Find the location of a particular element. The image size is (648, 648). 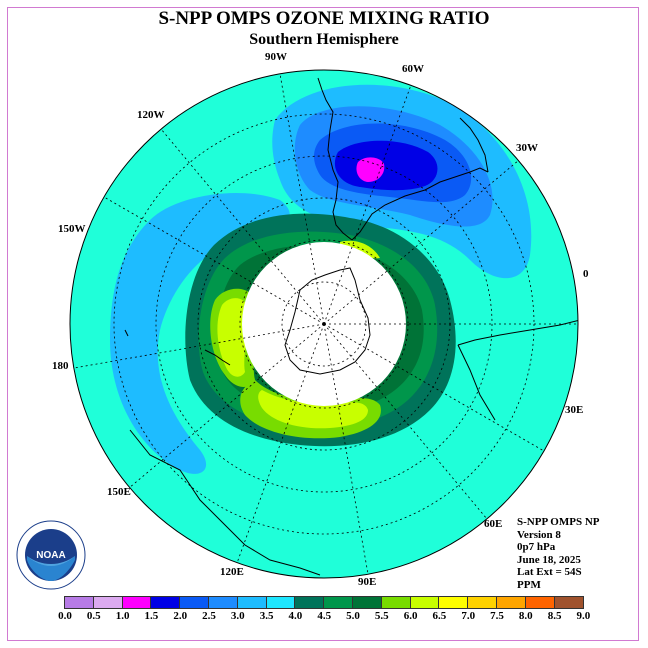

colorbar-tick-label: 2.0 is located at coordinates (180, 616).